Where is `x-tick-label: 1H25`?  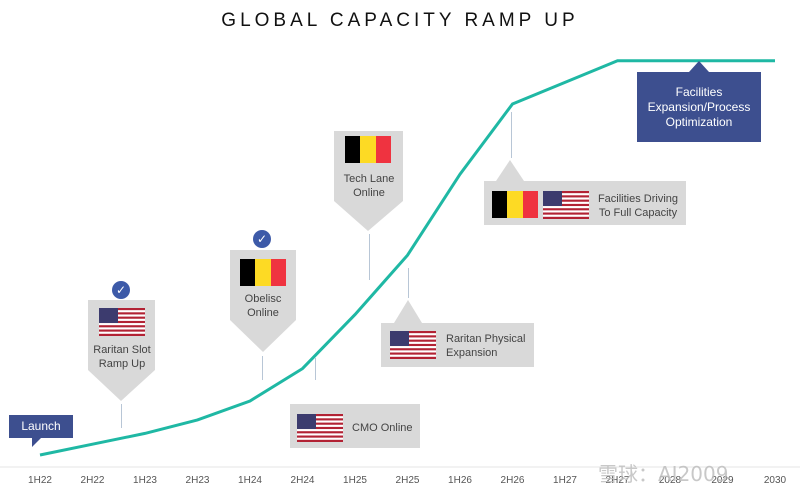
x-tick-label: 1H25 is located at coordinates (355, 480).